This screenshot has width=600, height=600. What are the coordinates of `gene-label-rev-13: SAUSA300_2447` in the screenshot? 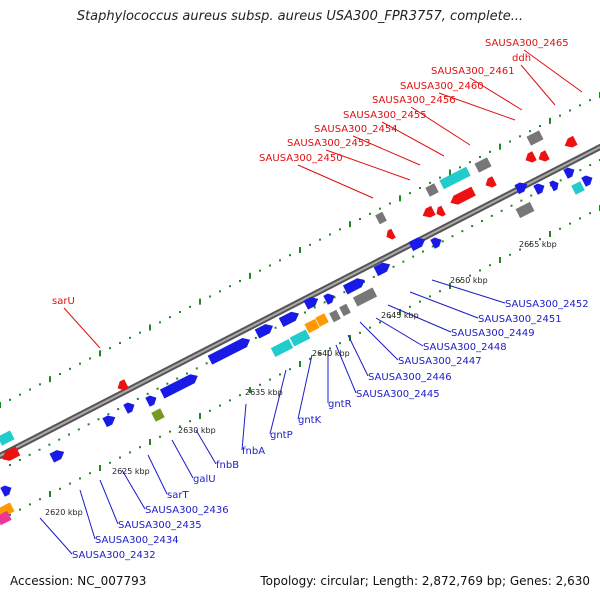 It's located at (440, 361).